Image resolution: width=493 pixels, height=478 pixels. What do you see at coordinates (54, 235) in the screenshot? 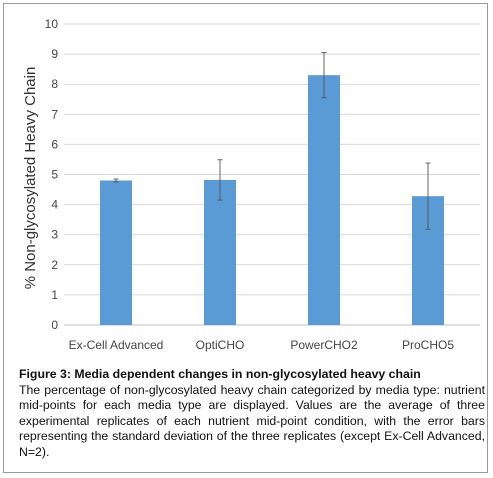
I see `y-tick-label: 3` at bounding box center [54, 235].